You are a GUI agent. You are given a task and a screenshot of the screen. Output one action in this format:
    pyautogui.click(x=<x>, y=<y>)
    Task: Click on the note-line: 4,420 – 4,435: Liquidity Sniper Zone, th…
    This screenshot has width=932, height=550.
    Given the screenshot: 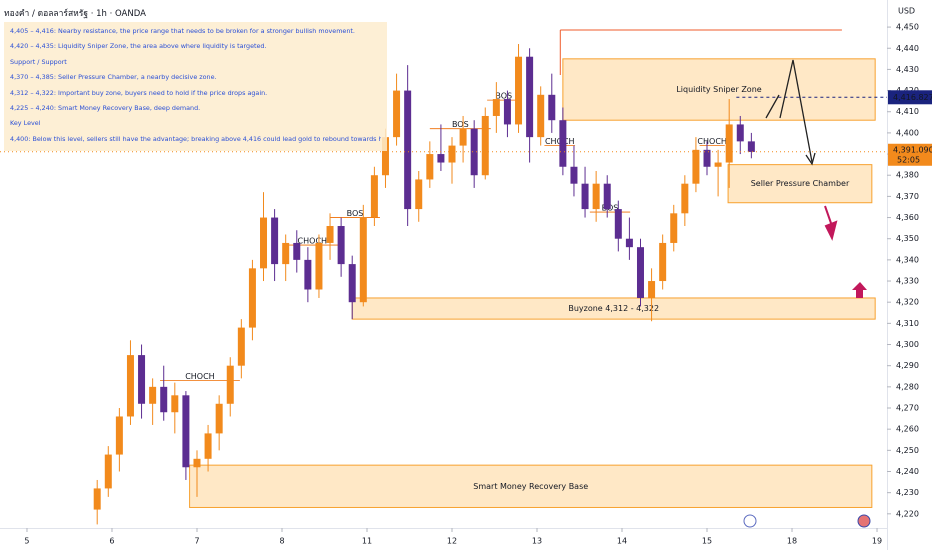 What is the action you would take?
    pyautogui.click(x=138, y=46)
    